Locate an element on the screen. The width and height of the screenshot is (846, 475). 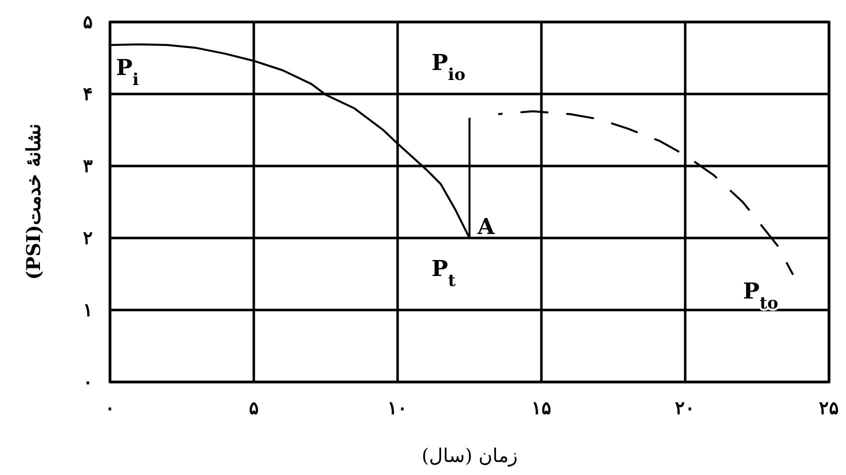
x-tick-label: ۰ is located at coordinates (110, 408).